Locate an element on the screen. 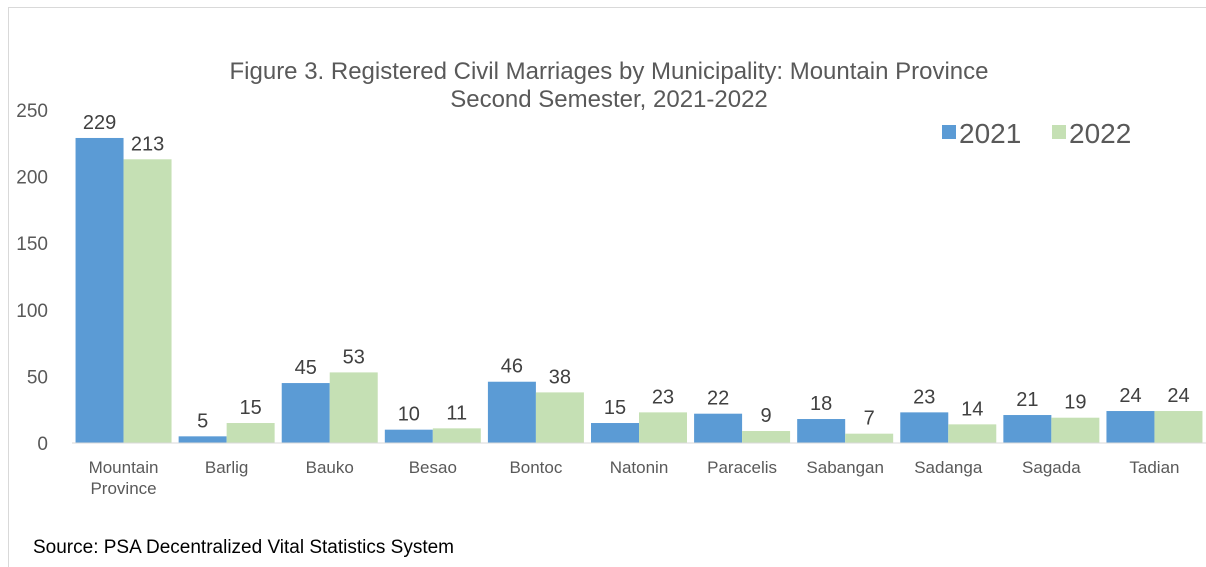 This screenshot has height=567, width=1206. data-label-2022: 23 is located at coordinates (663, 397).